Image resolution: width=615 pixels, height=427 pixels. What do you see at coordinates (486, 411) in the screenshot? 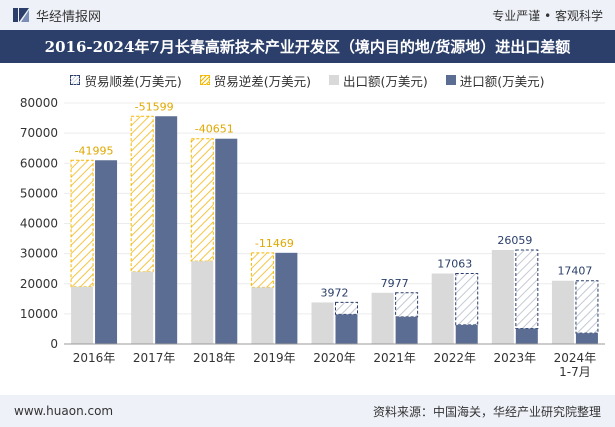
I see `footer-source: 资料来源：中国海关，华经产业研究院整理` at bounding box center [486, 411].